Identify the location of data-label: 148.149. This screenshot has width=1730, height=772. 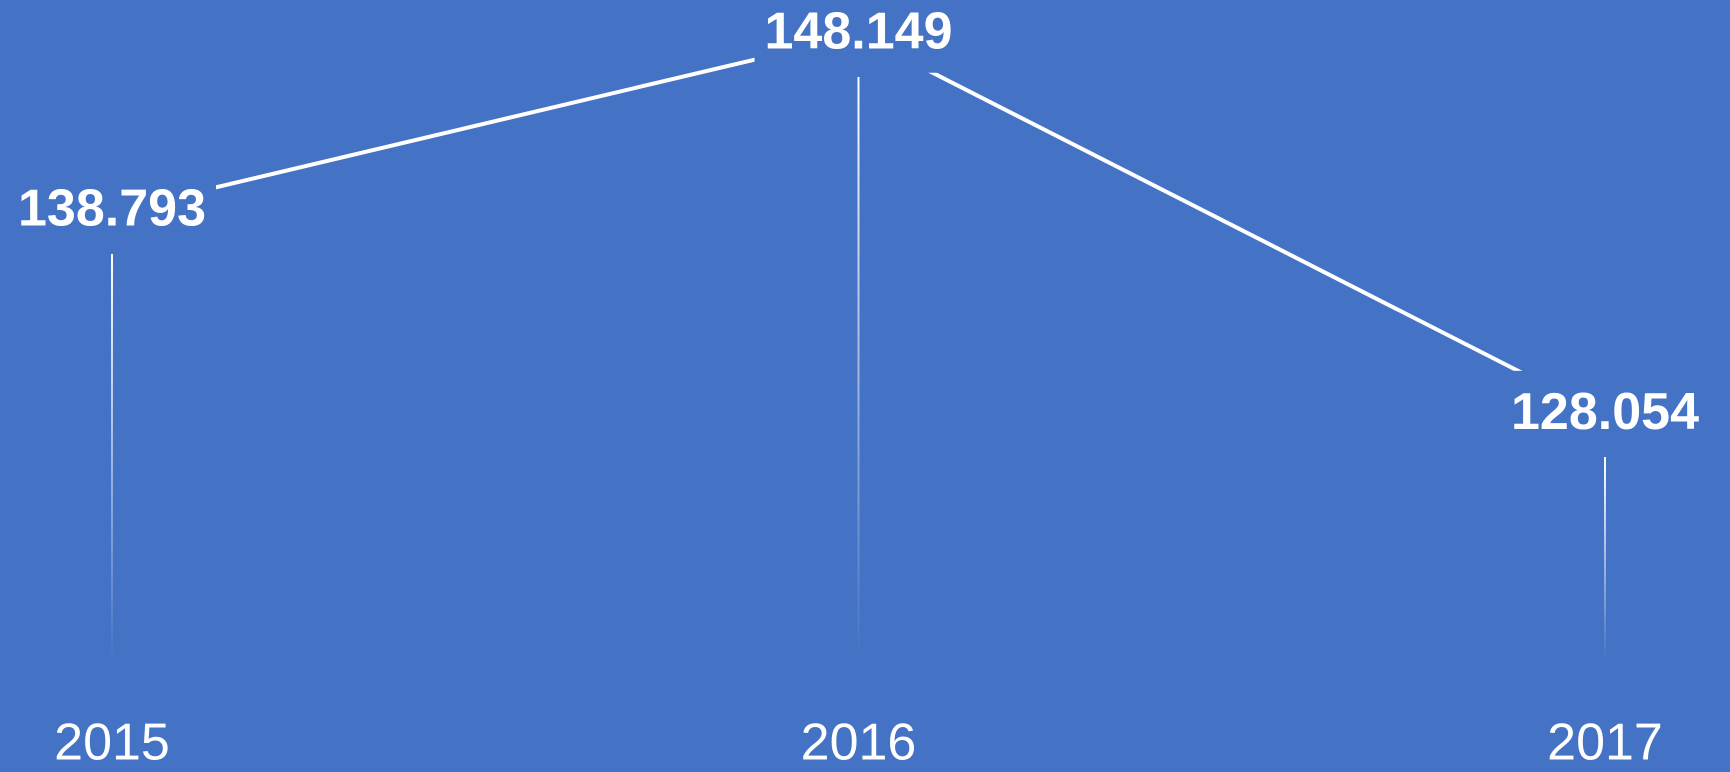
(859, 32).